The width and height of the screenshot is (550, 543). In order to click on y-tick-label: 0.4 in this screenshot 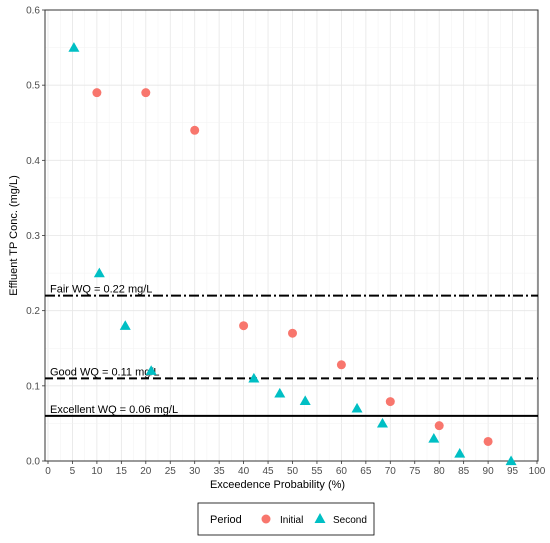, I will do `click(33, 161)`.